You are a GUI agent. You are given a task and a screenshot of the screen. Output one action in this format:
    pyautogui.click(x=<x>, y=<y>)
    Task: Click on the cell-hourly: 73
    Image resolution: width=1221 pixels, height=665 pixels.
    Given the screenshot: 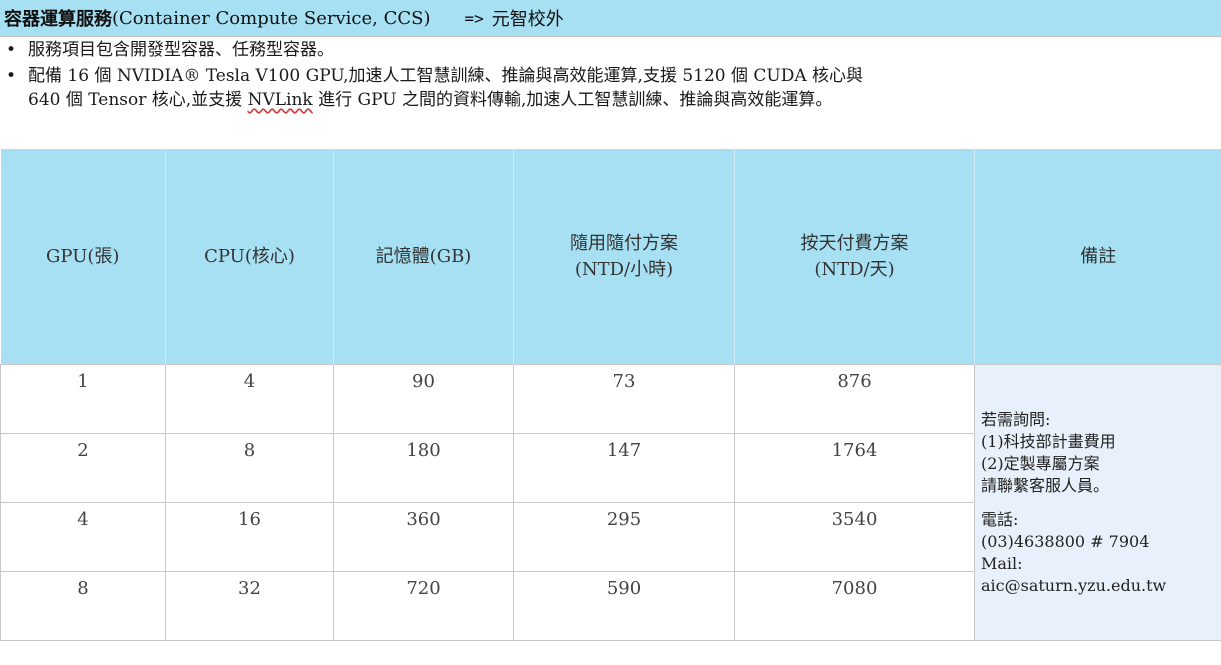 What is the action you would take?
    pyautogui.click(x=624, y=399)
    